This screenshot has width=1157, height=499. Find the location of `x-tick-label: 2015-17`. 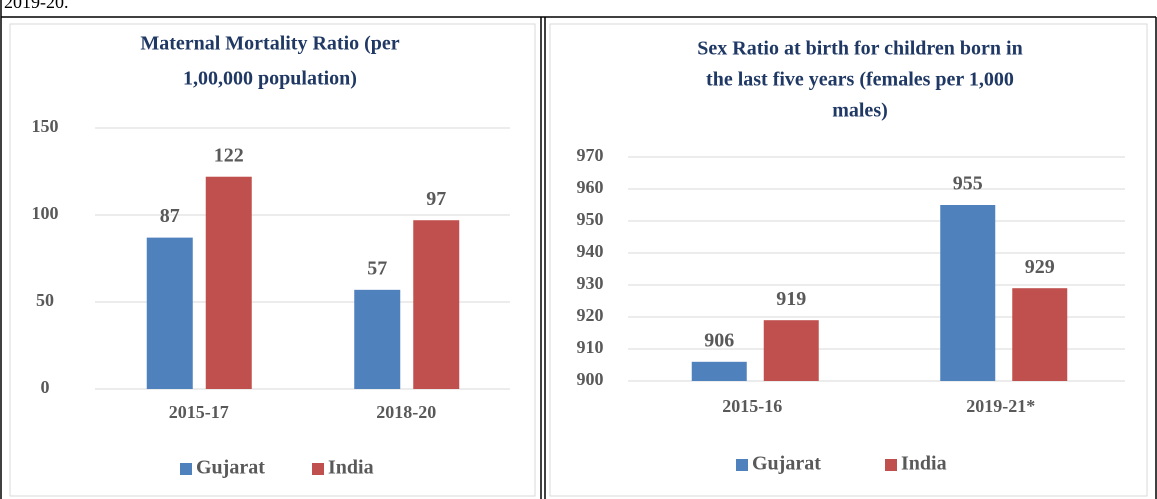

x-tick-label: 2015-17 is located at coordinates (199, 412).